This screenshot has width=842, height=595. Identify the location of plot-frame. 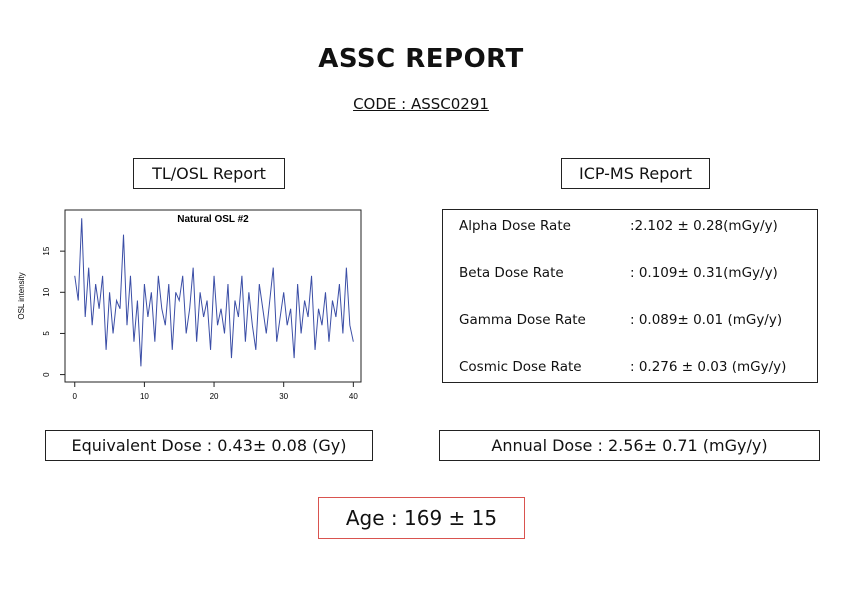
(213, 296).